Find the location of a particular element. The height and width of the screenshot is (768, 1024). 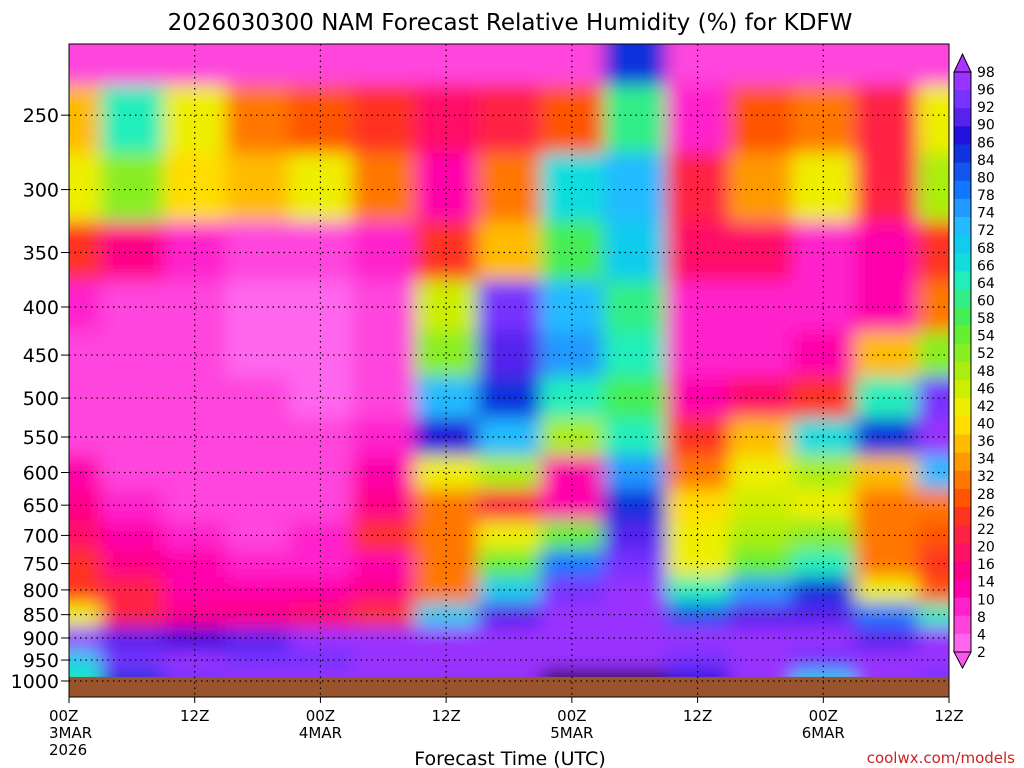

colorbar-tick-label: 74 is located at coordinates (986, 214).